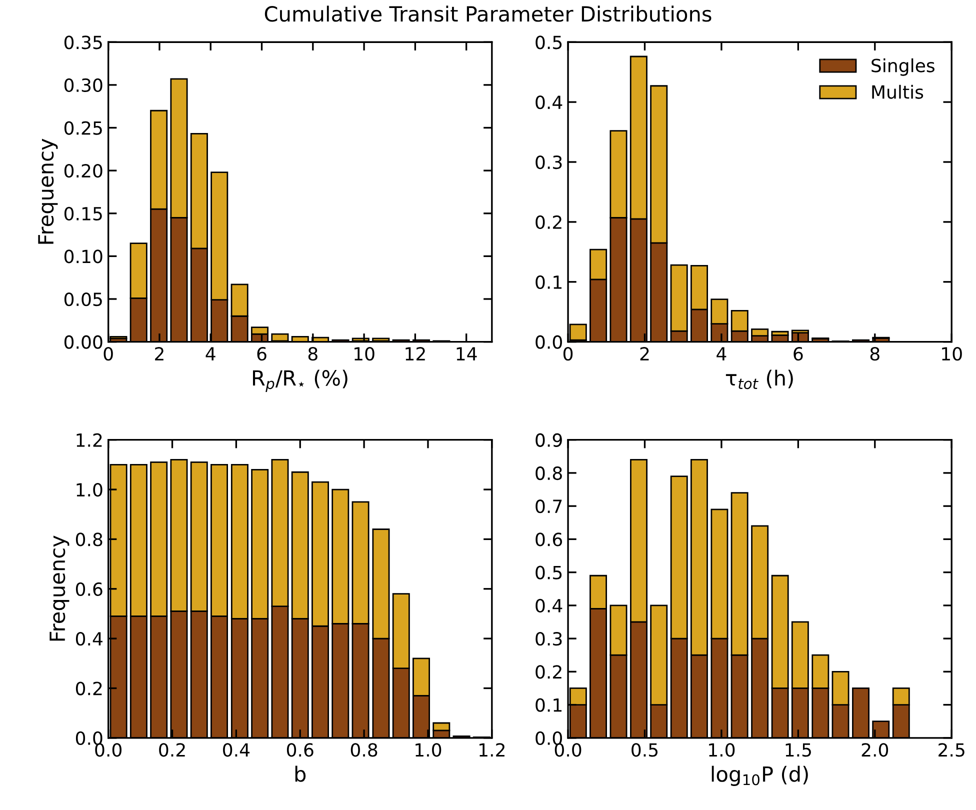  I want to click on x-tick-label: 0.5, so click(645, 750).